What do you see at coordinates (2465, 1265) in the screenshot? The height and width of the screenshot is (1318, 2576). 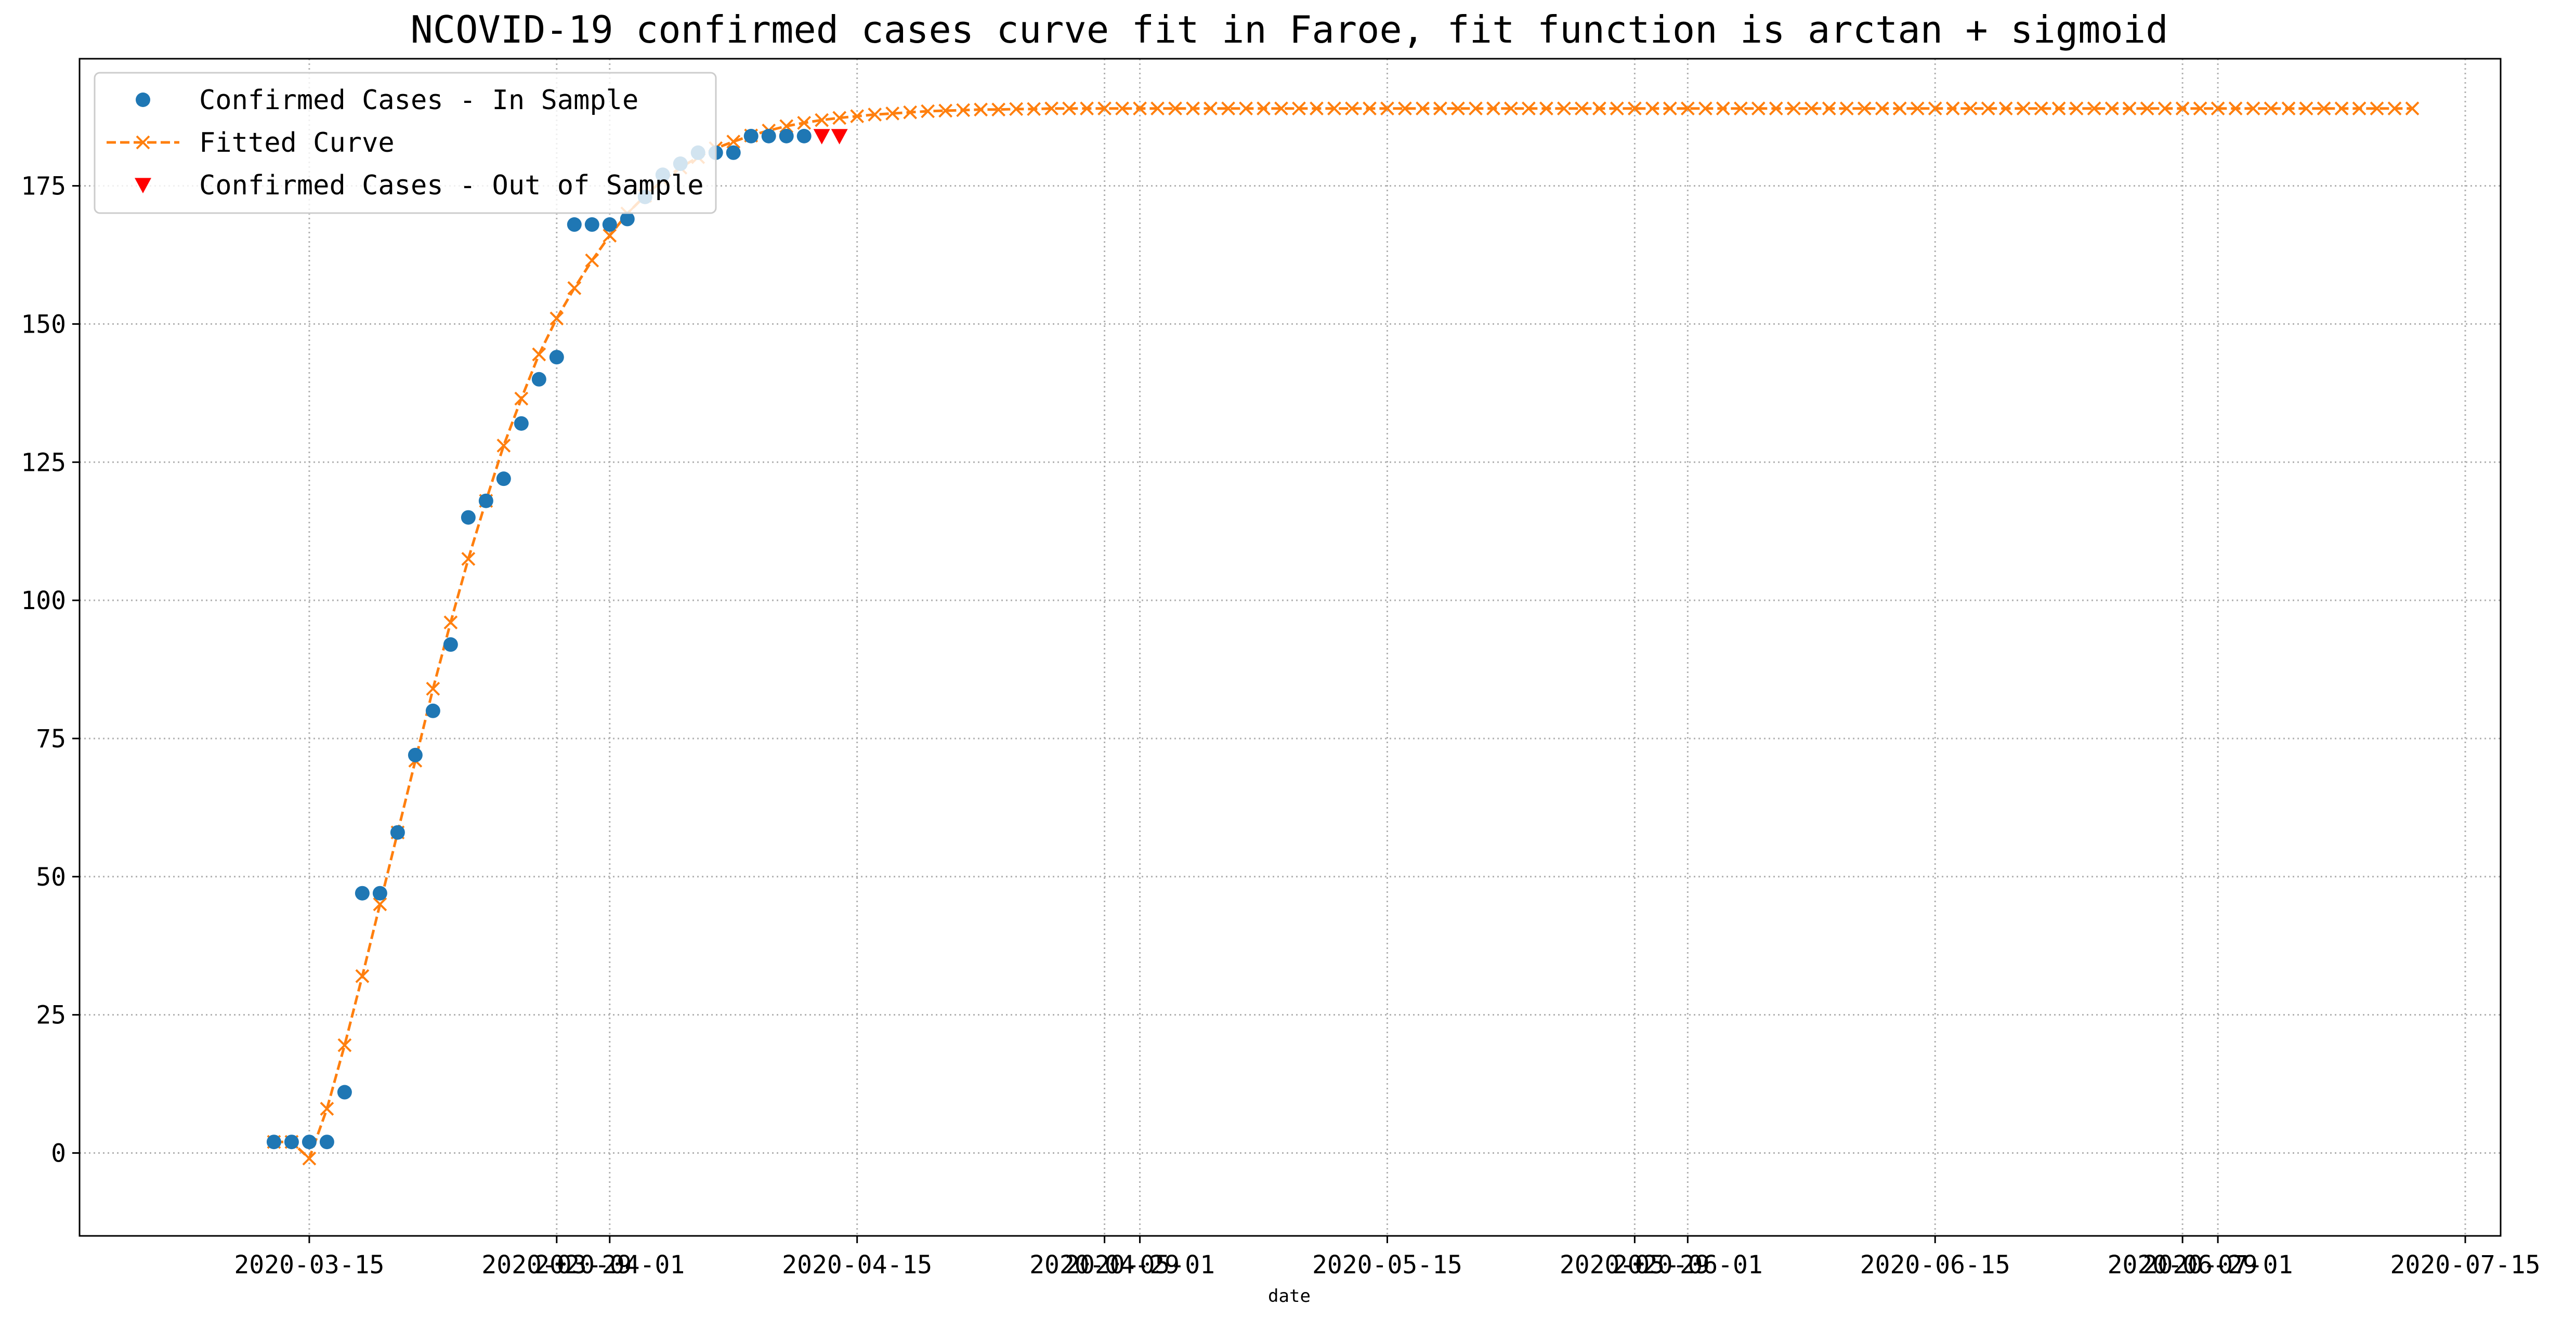 I see `x-tick-label: 2020-07-15` at bounding box center [2465, 1265].